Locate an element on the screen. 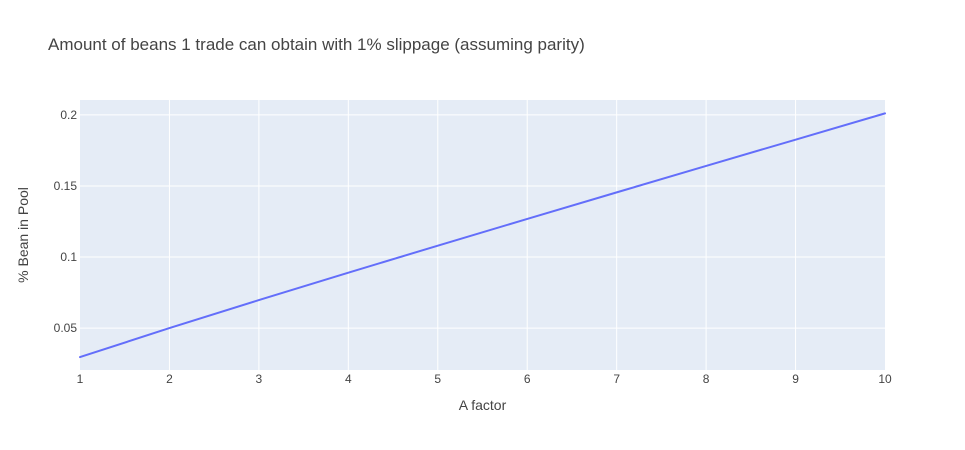  y-tick-label: 0.2 is located at coordinates (68, 115).